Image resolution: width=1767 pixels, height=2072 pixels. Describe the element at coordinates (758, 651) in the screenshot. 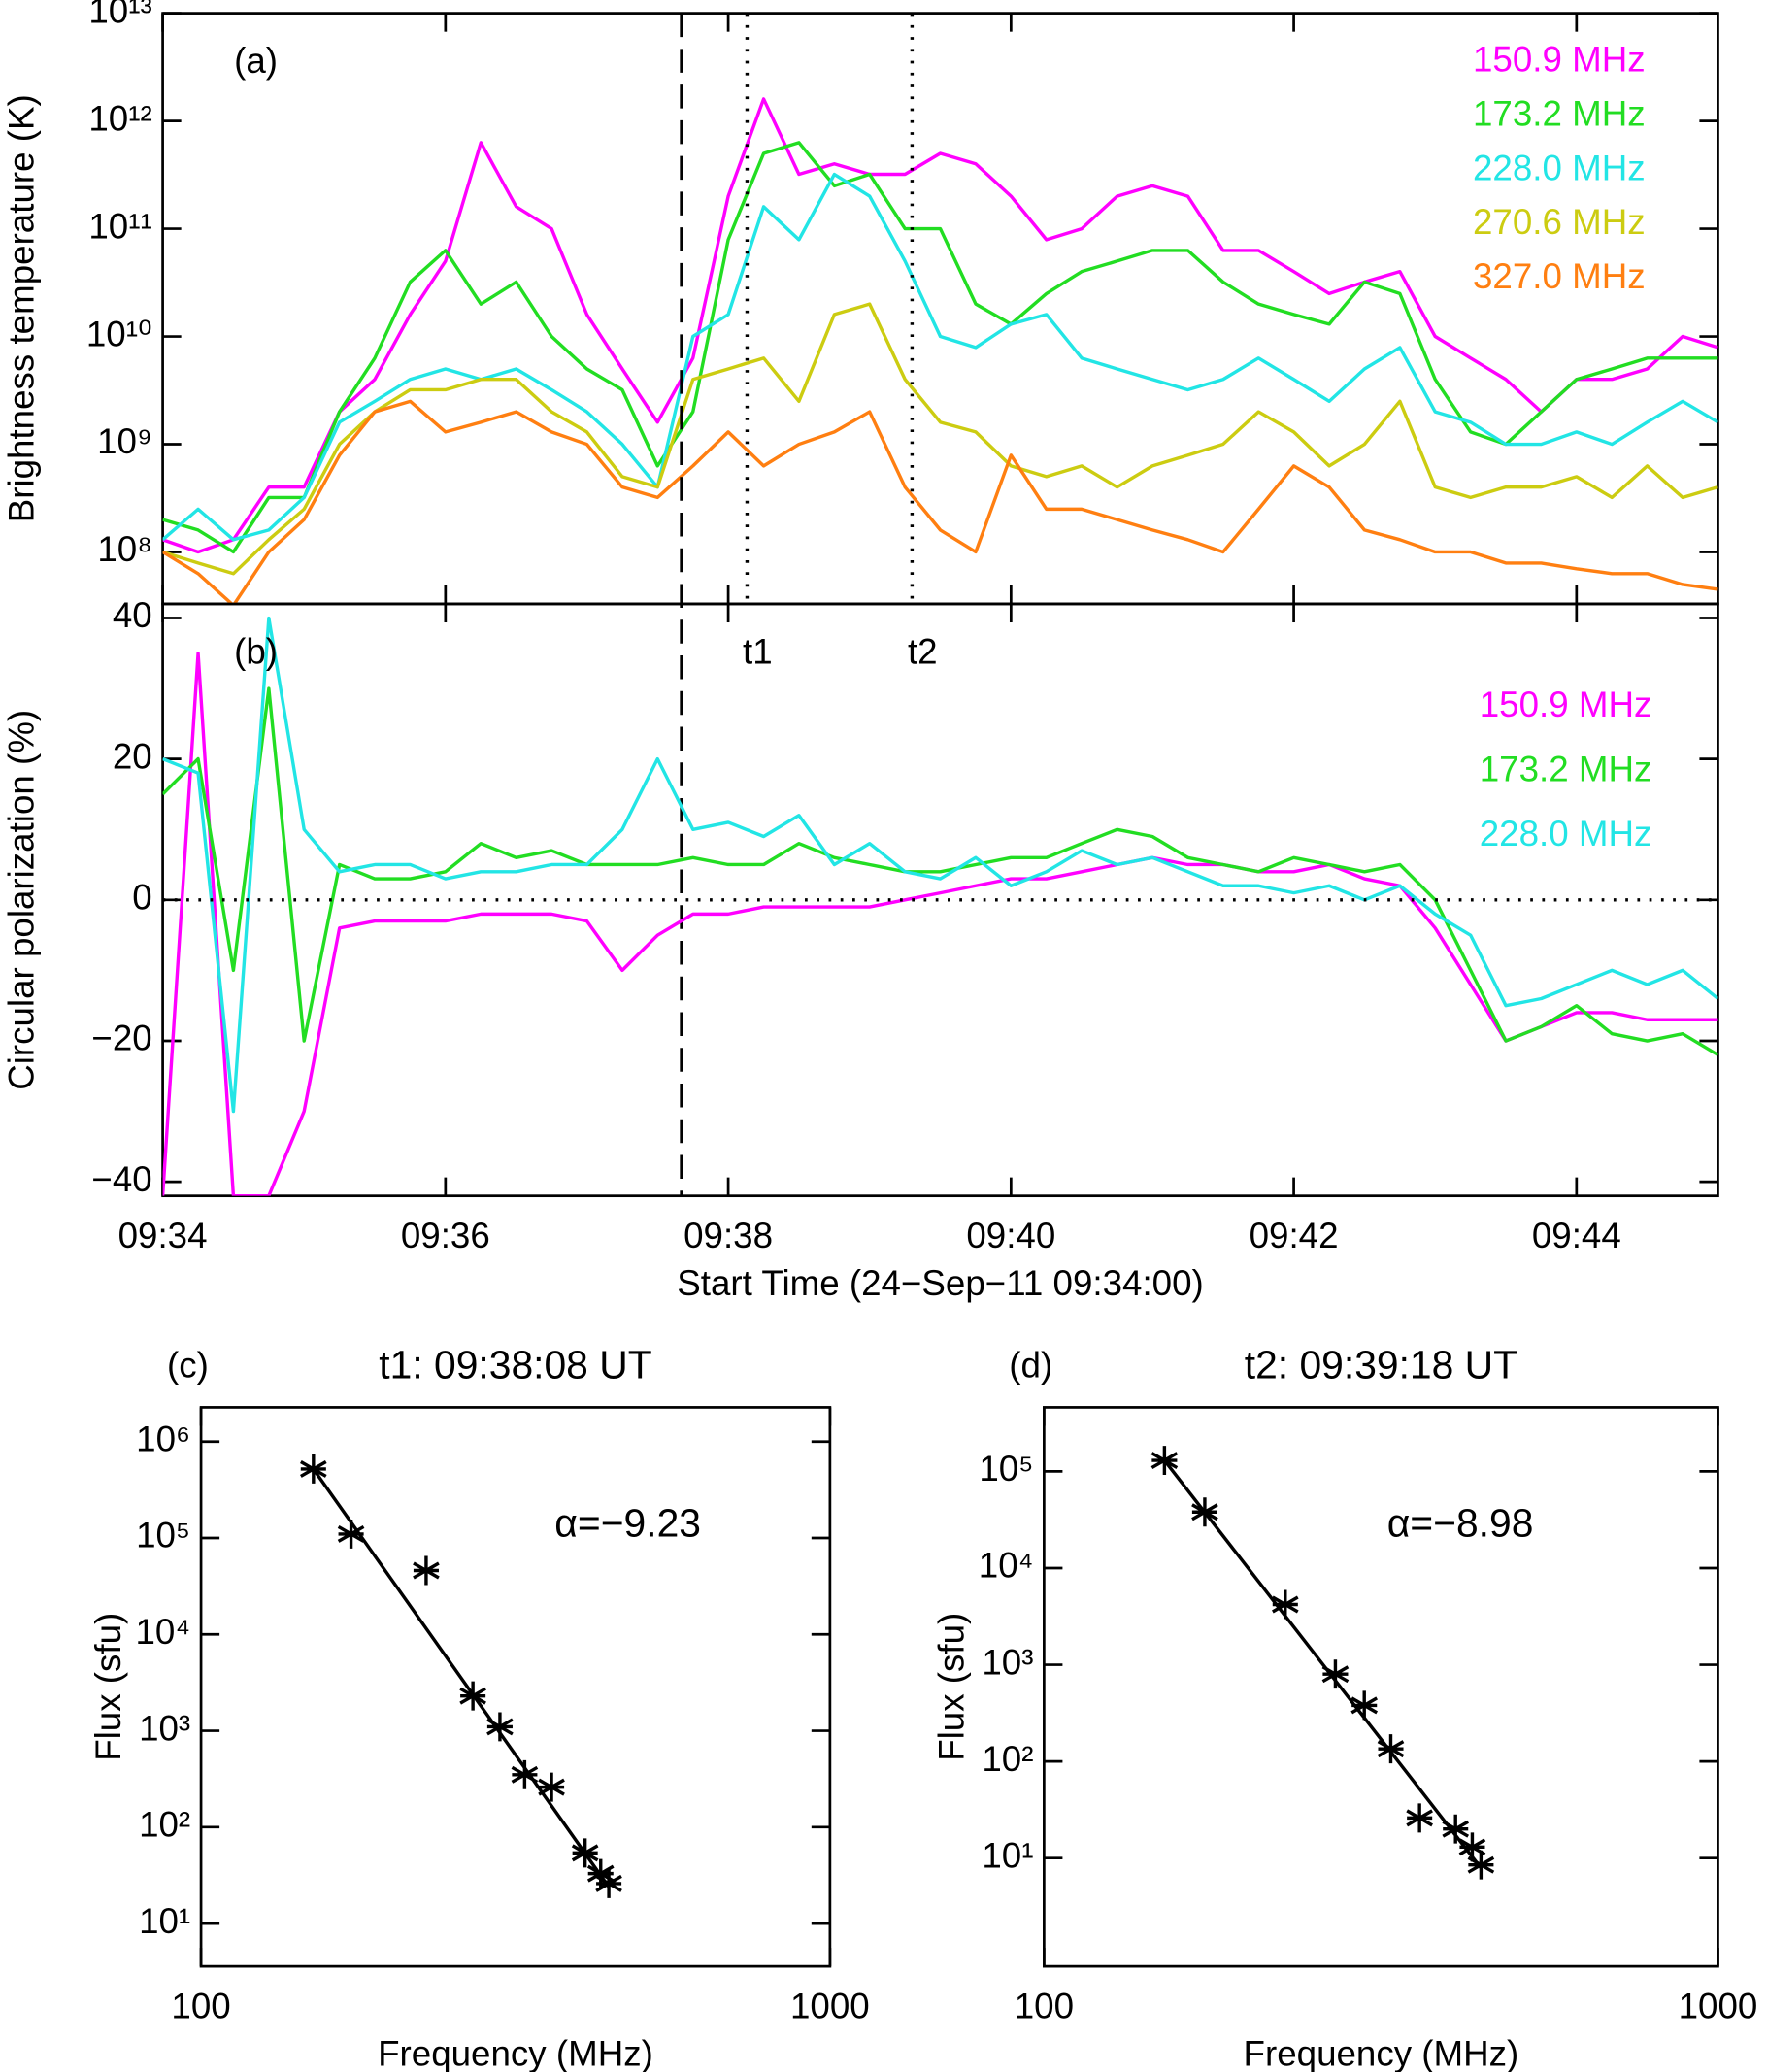

I see `time-marker-label: t1` at that location.